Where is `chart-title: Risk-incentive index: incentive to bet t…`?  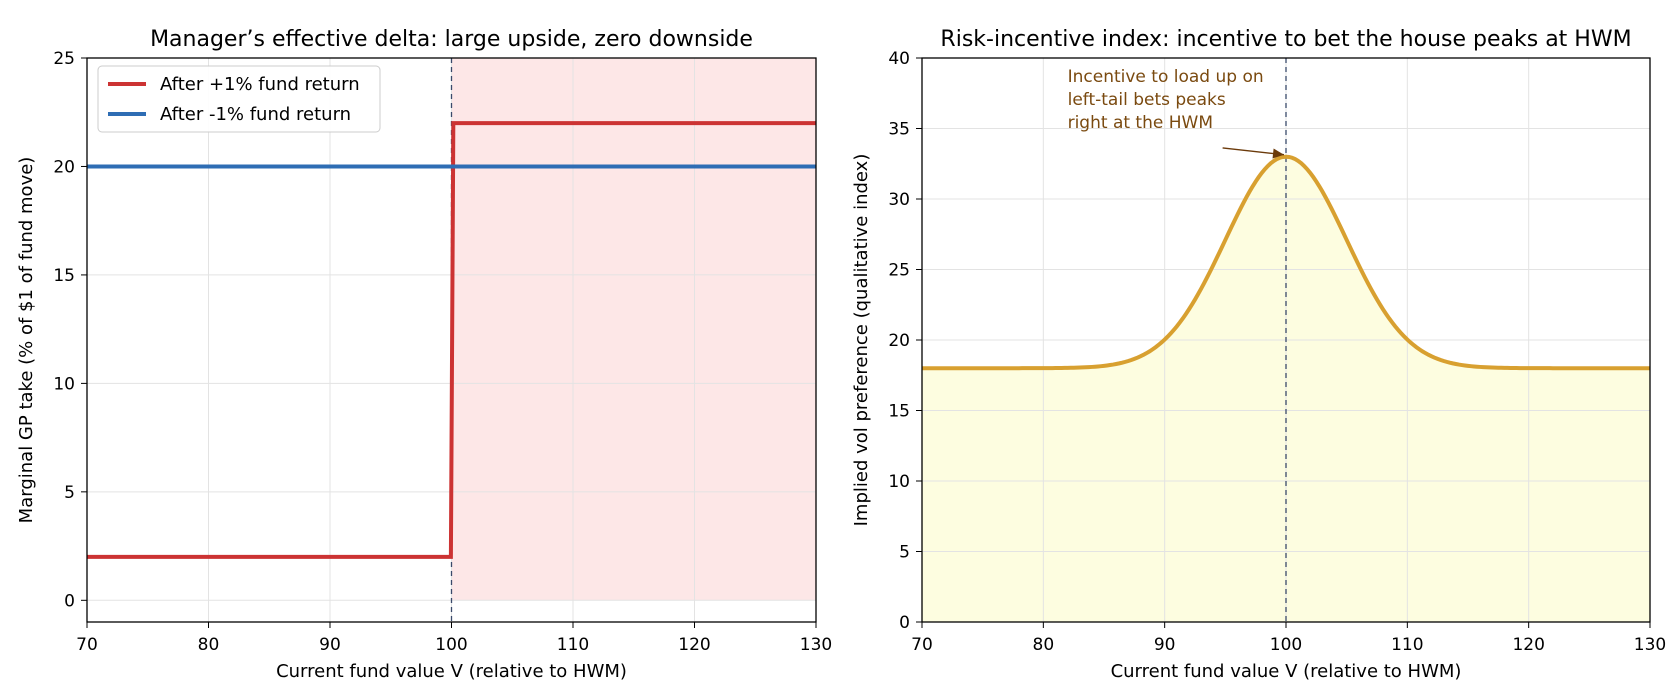
chart-title: Risk-incentive index: incentive to bet t… is located at coordinates (1285, 39).